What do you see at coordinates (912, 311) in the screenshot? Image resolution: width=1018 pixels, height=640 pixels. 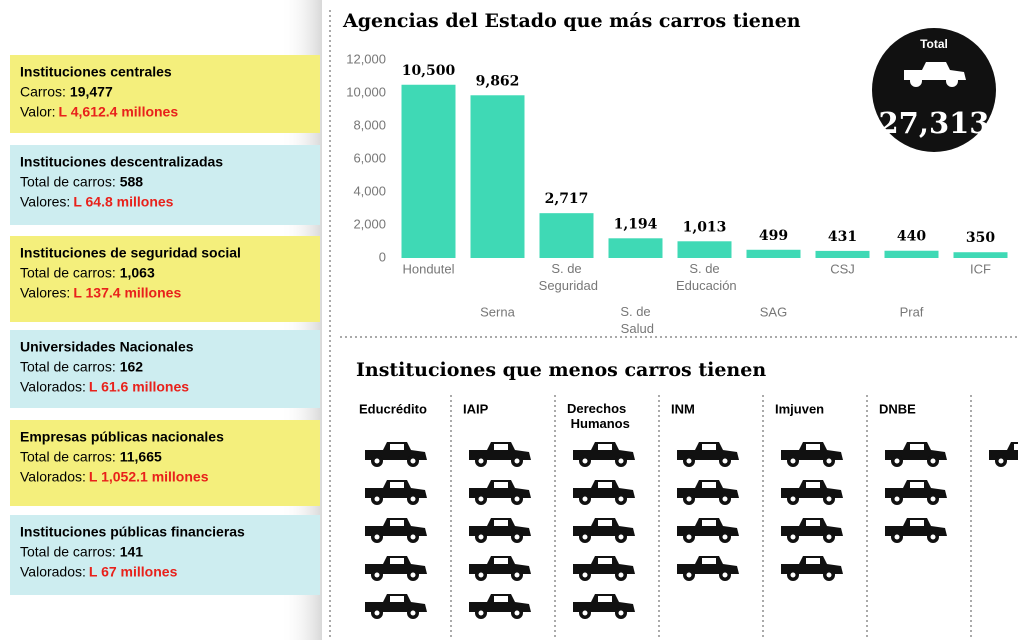 I see `x-tick-label: Praf` at bounding box center [912, 311].